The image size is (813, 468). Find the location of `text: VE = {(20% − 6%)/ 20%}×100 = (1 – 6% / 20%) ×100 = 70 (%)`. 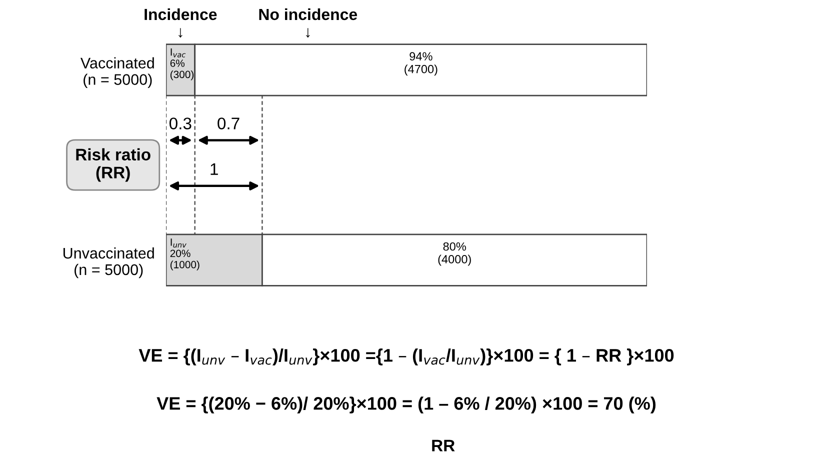

text: VE = {(20% − 6%)/ 20%}×100 = (1 – 6% / 20%) ×100 = 70 (%) is located at coordinates (406, 405).